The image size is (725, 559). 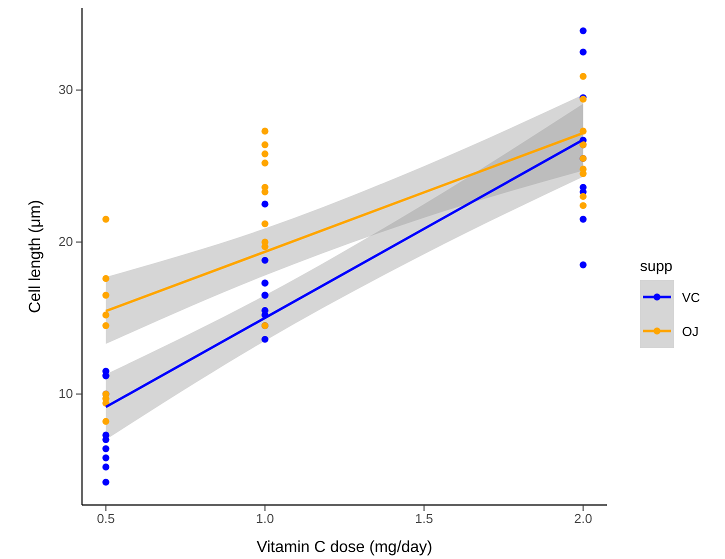 I want to click on x-axis-title: Vitamin C dose (mg/day), so click(x=344, y=547).